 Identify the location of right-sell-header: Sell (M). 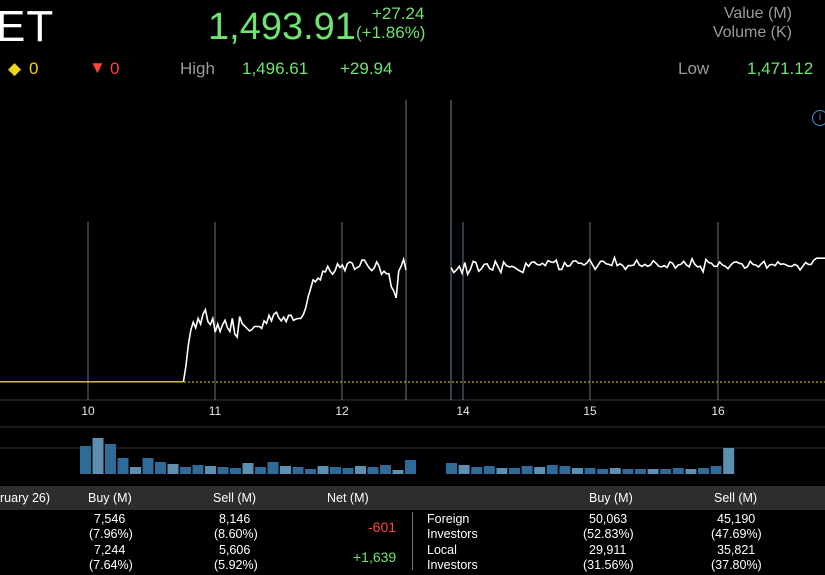
(736, 498).